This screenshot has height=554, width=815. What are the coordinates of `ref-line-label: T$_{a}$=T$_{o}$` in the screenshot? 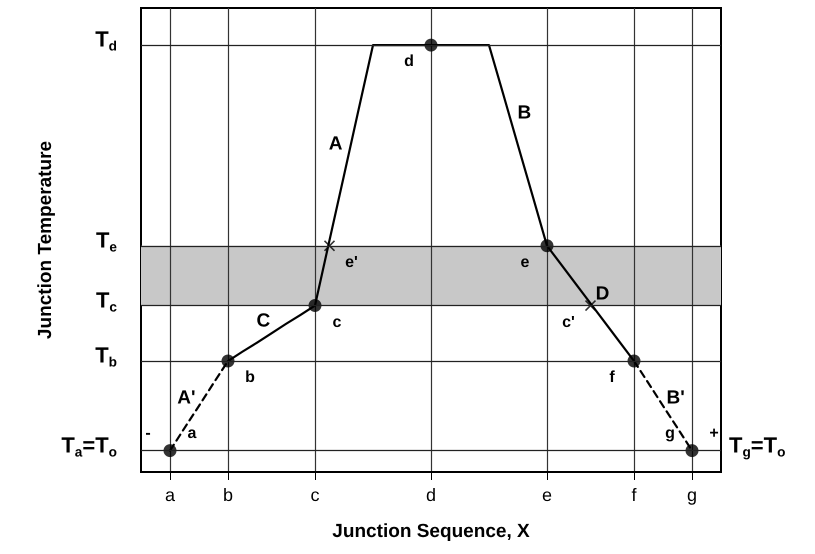 It's located at (89, 446).